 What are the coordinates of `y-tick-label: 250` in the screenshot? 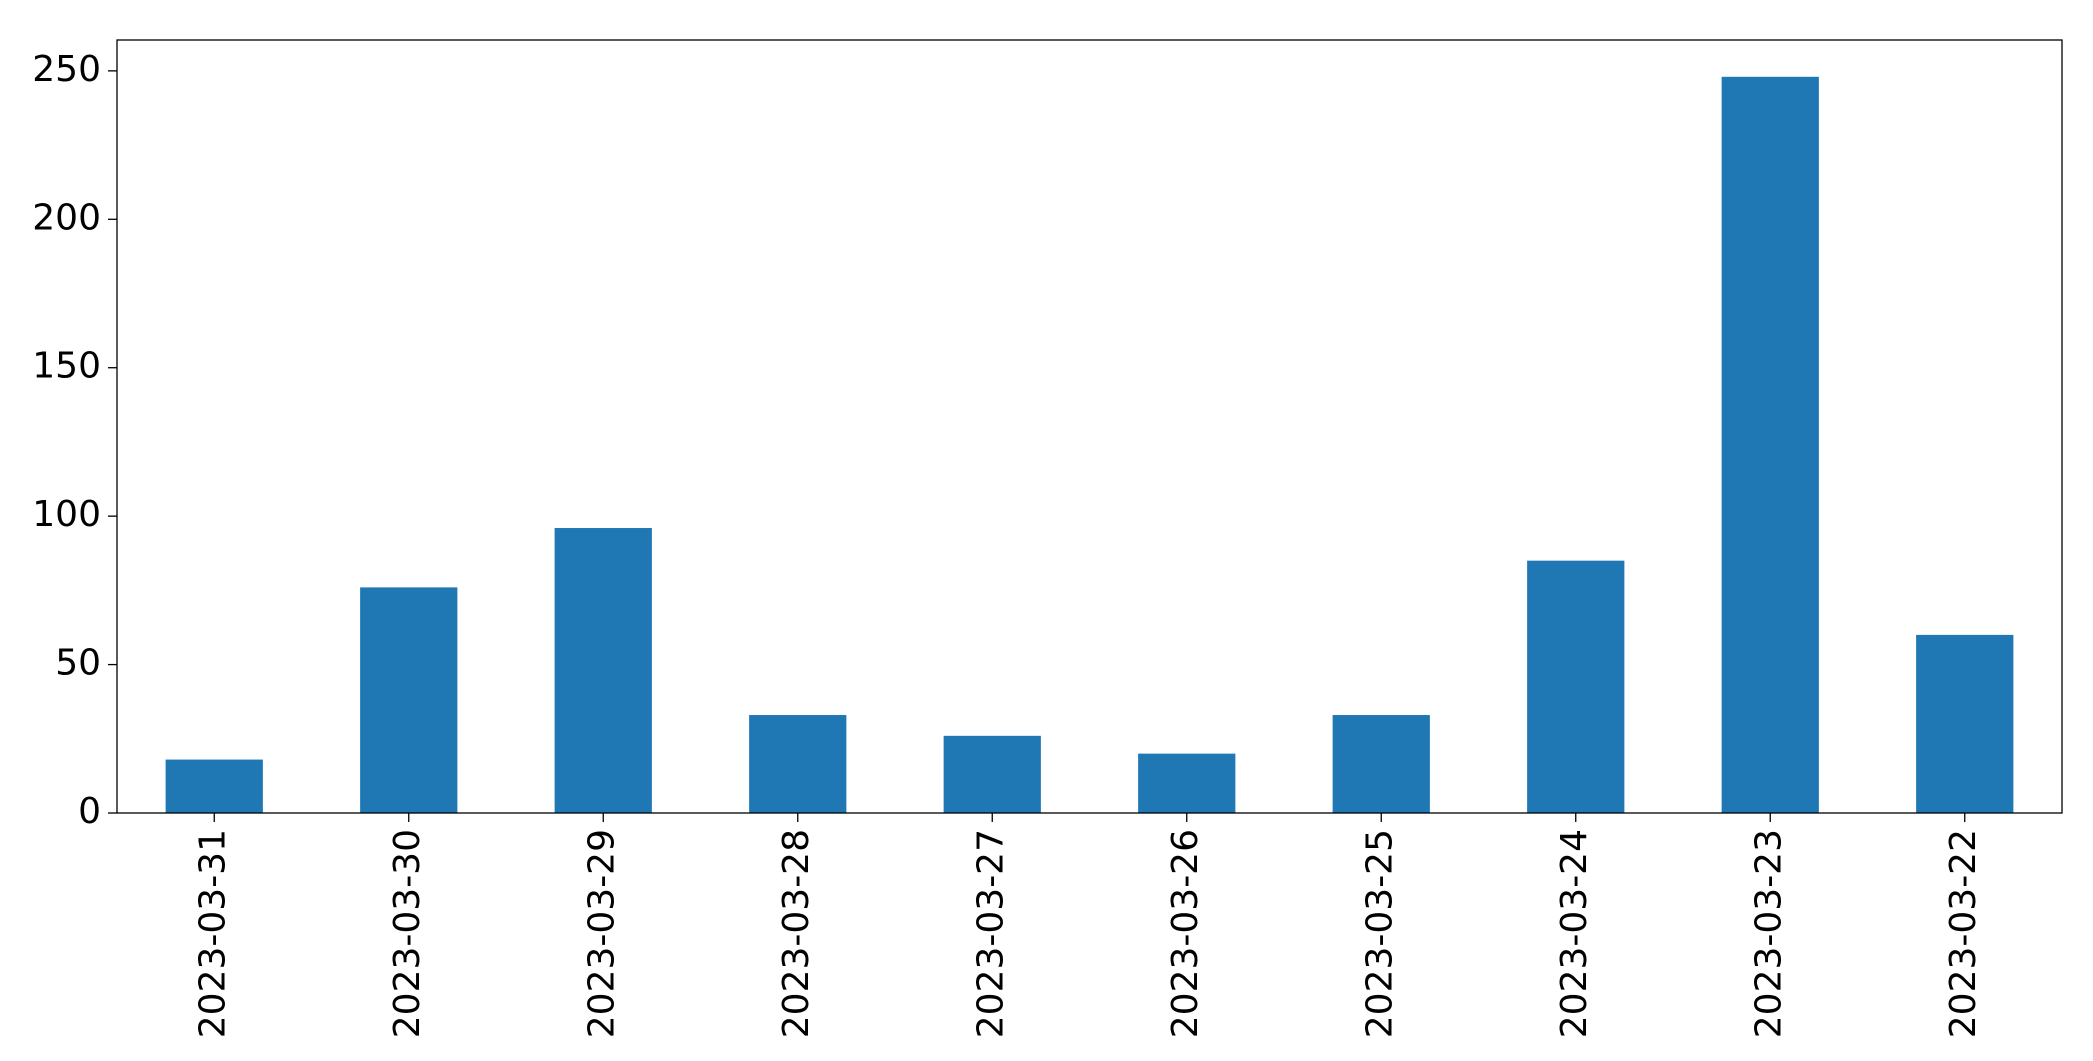 It's located at (66, 69).